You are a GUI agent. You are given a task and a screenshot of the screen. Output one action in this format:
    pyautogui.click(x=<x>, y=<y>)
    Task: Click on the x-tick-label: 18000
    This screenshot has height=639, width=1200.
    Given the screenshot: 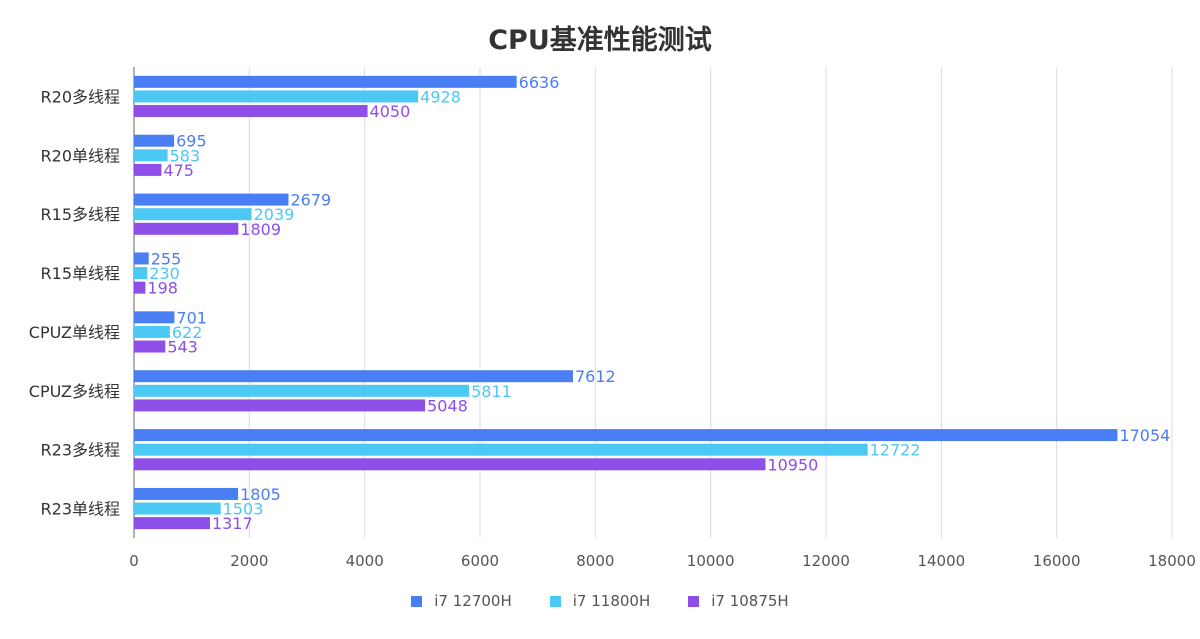 What is the action you would take?
    pyautogui.click(x=1172, y=561)
    